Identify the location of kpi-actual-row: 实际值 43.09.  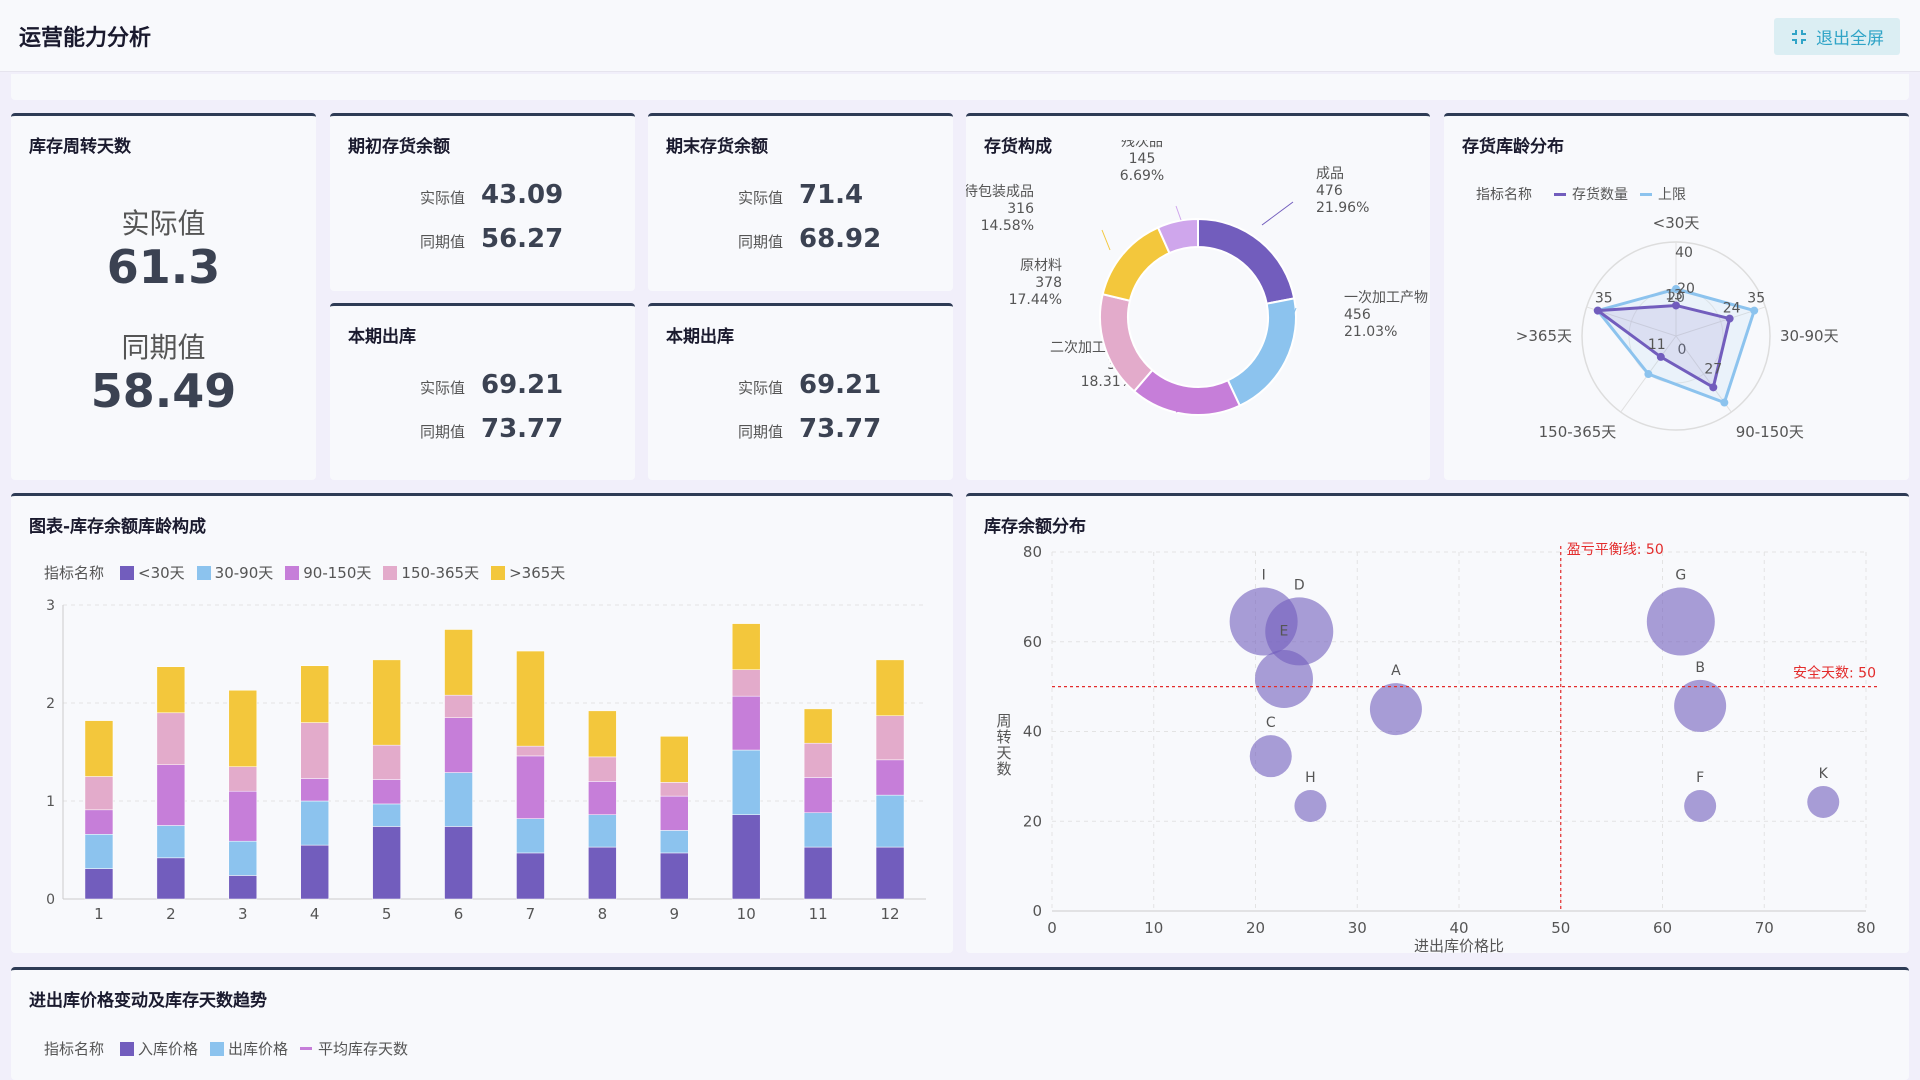
(482, 195).